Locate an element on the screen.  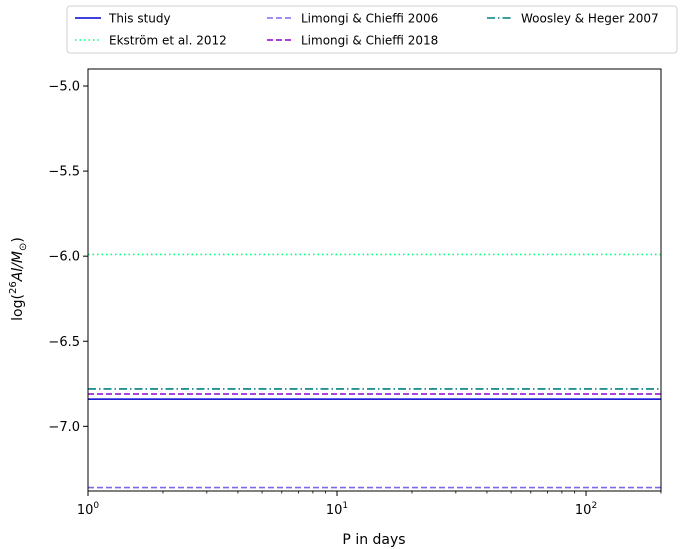
legend-label-0: This study is located at coordinates (139, 19).